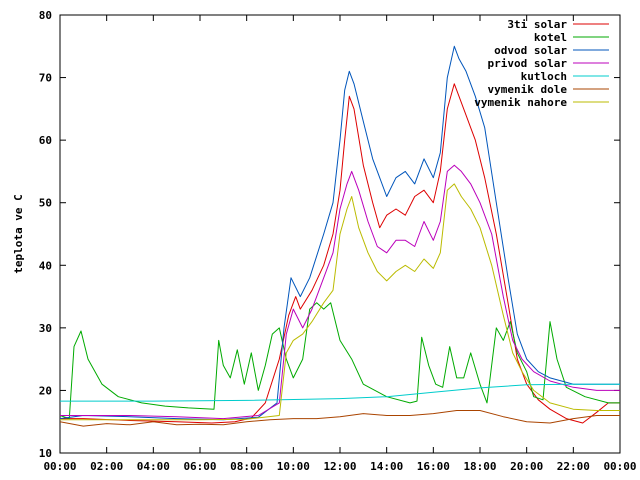  What do you see at coordinates (339, 466) in the screenshot?
I see `x-tick-label: 12:00` at bounding box center [339, 466].